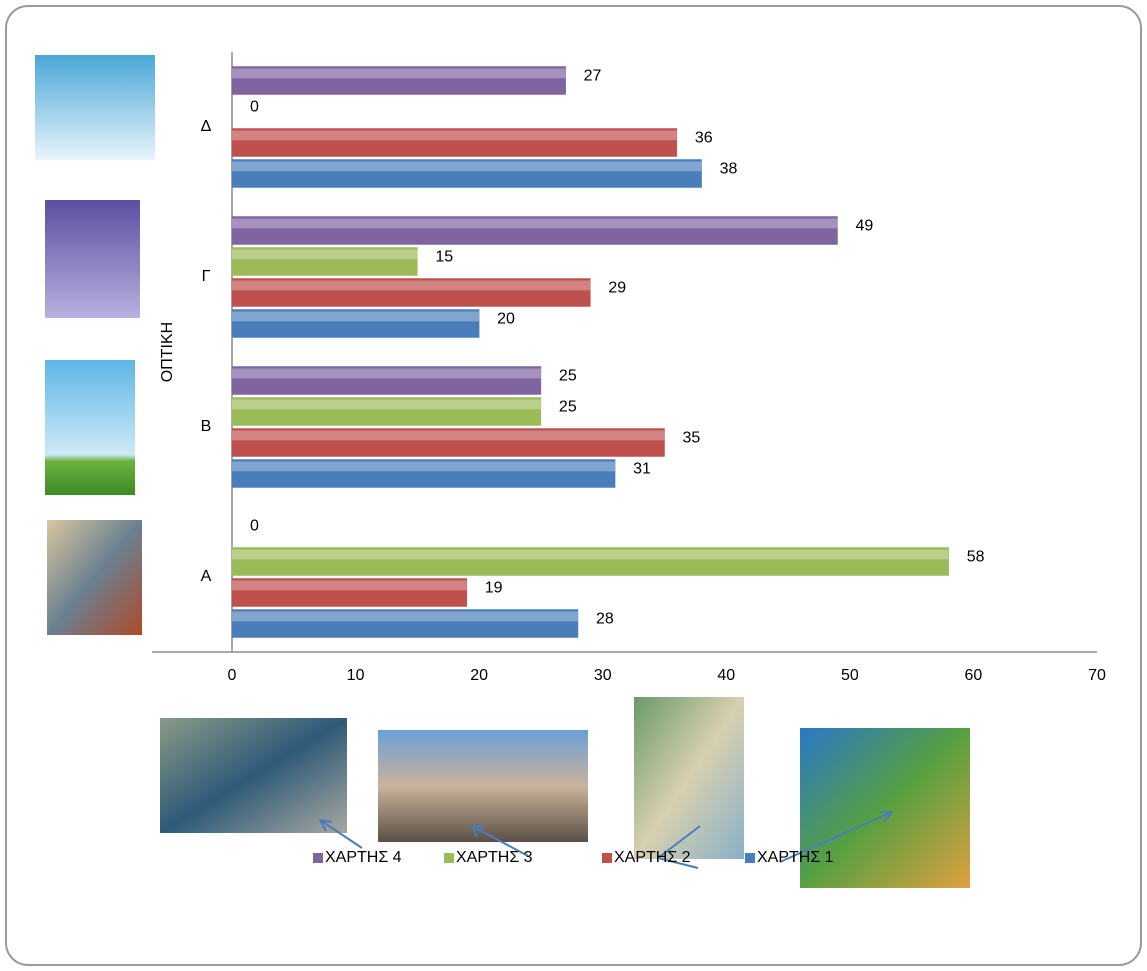  What do you see at coordinates (704, 138) in the screenshot?
I see `value-label: 36` at bounding box center [704, 138].